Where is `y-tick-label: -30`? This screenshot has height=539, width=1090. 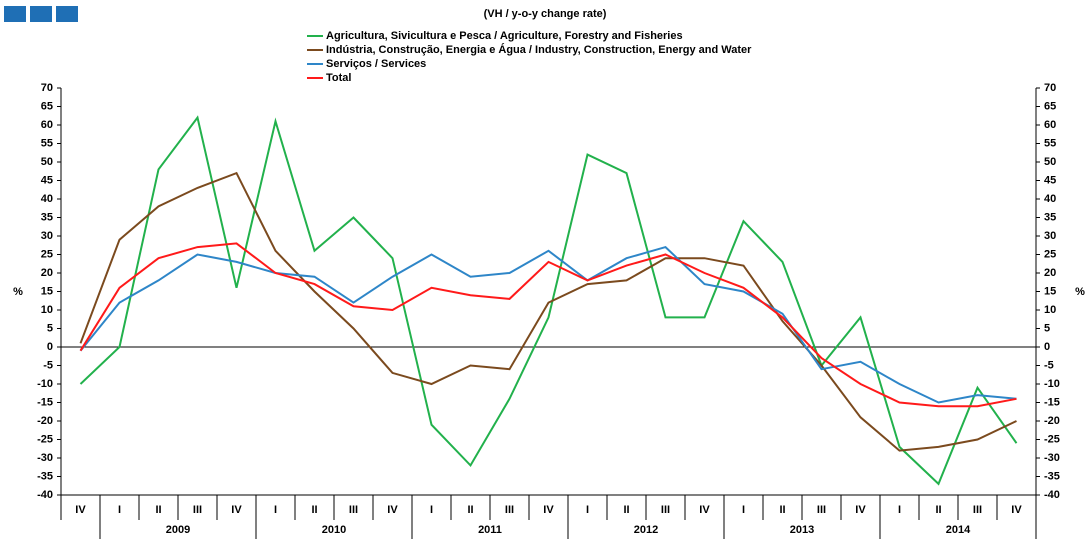 y-tick-label: -30 is located at coordinates (45, 458).